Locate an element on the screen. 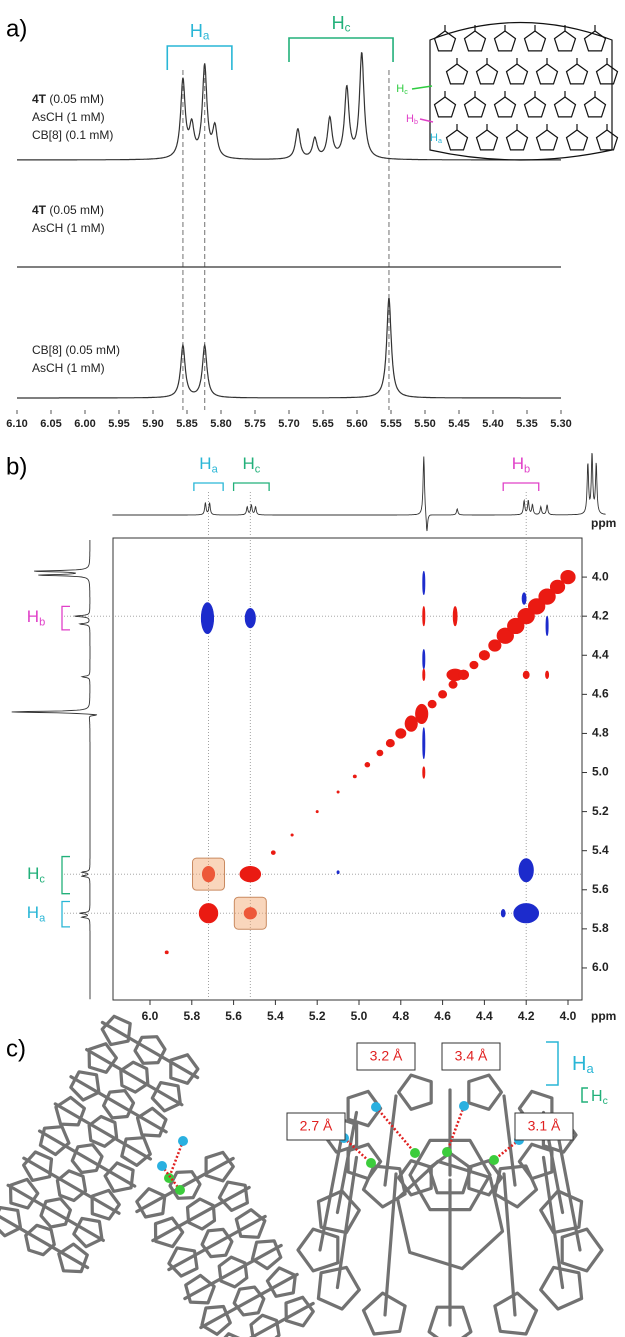  x-tick-label: 5.6 is located at coordinates (233, 1016).